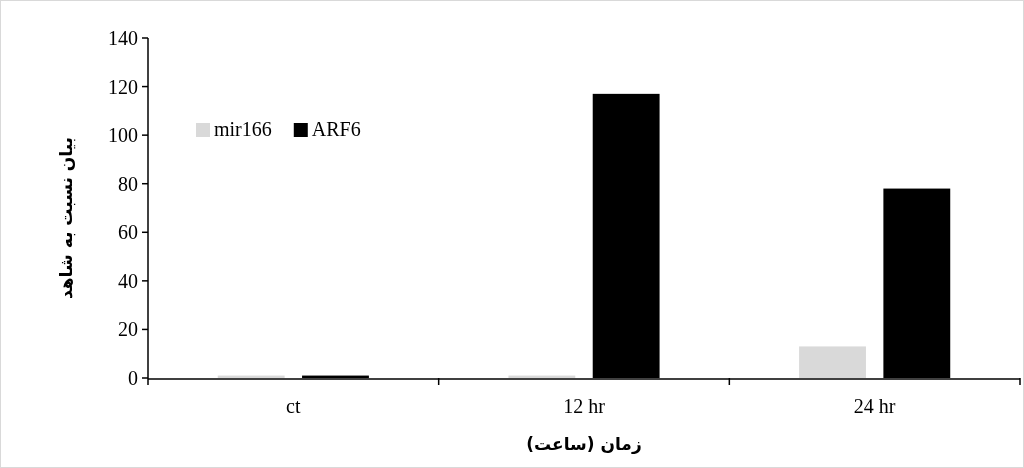 This screenshot has height=468, width=1024. What do you see at coordinates (133, 378) in the screenshot?
I see `y-tick-label: 0` at bounding box center [133, 378].